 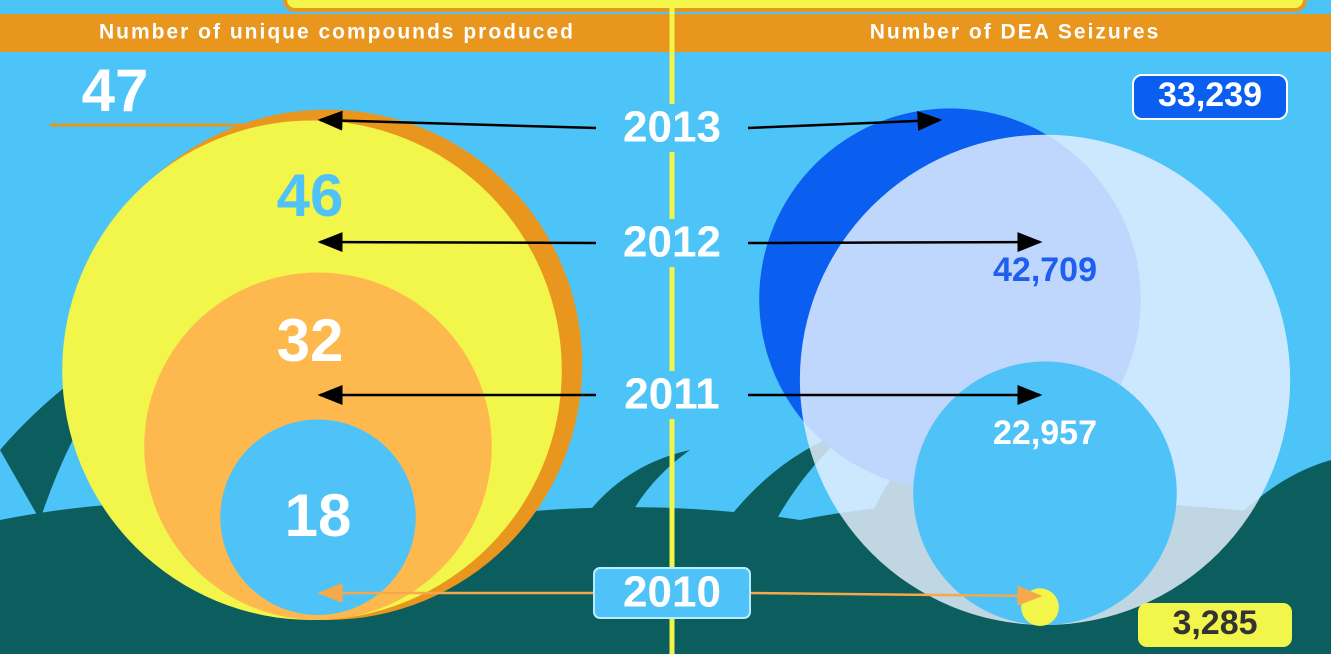 What do you see at coordinates (310, 195) in the screenshot?
I see `value-label: 46` at bounding box center [310, 195].